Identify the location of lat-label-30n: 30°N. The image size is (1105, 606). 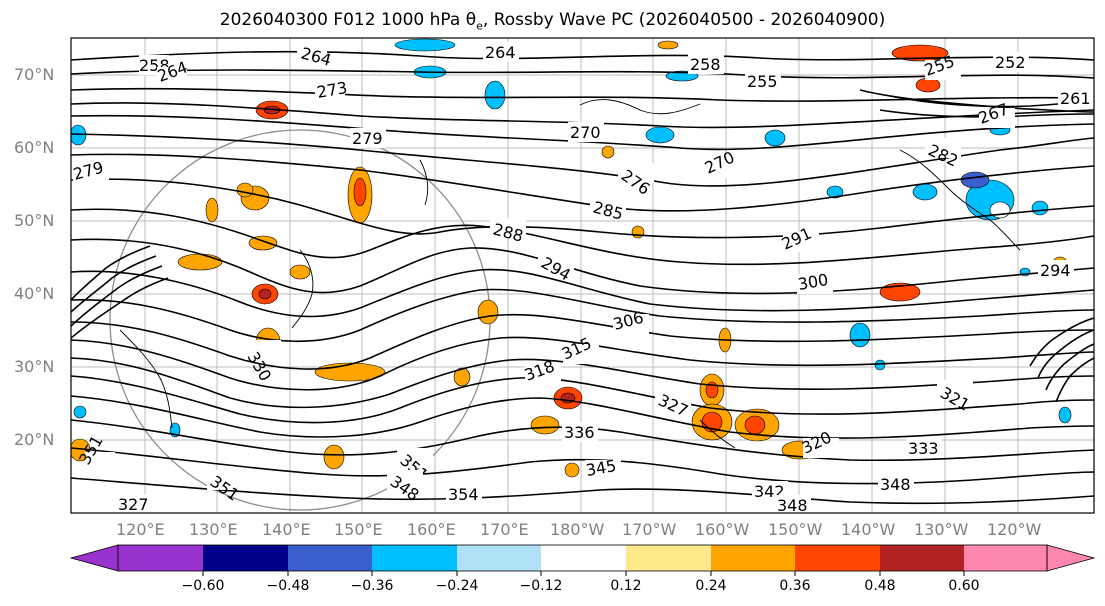
(34, 366).